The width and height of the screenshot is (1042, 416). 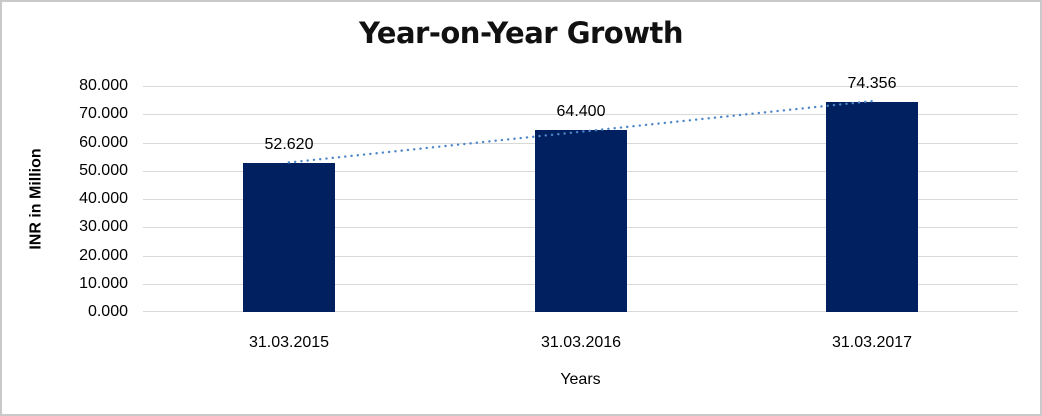 I want to click on y-tick-label: 80.000, so click(x=103, y=85).